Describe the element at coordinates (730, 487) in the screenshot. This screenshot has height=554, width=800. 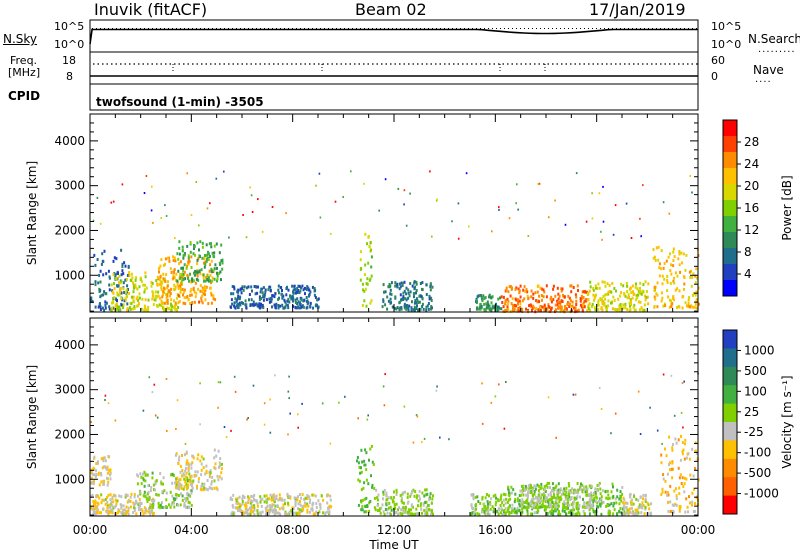
I see `colorbar-swatch` at that location.